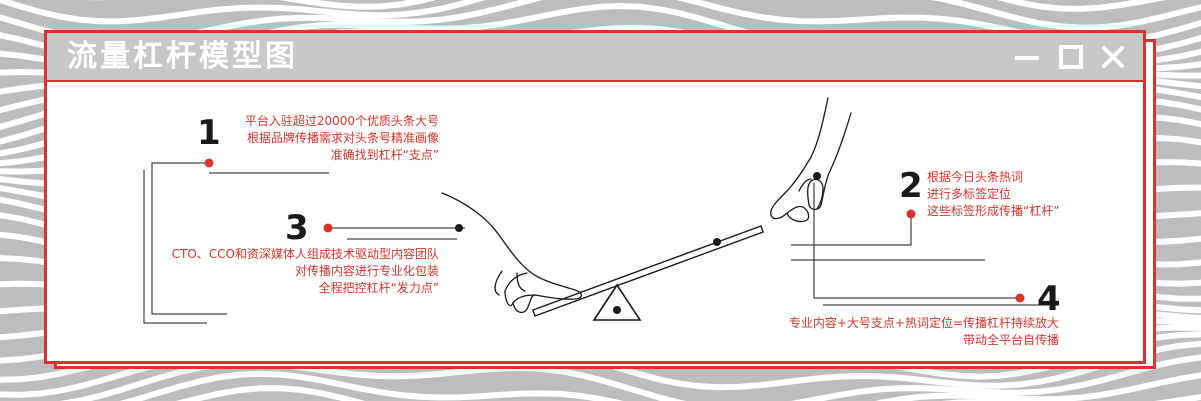 Image resolution: width=1201 pixels, height=401 pixels. Describe the element at coordinates (384, 155) in the screenshot. I see `annotation-1-line-3: 准确找到杠杆“支点”` at that location.